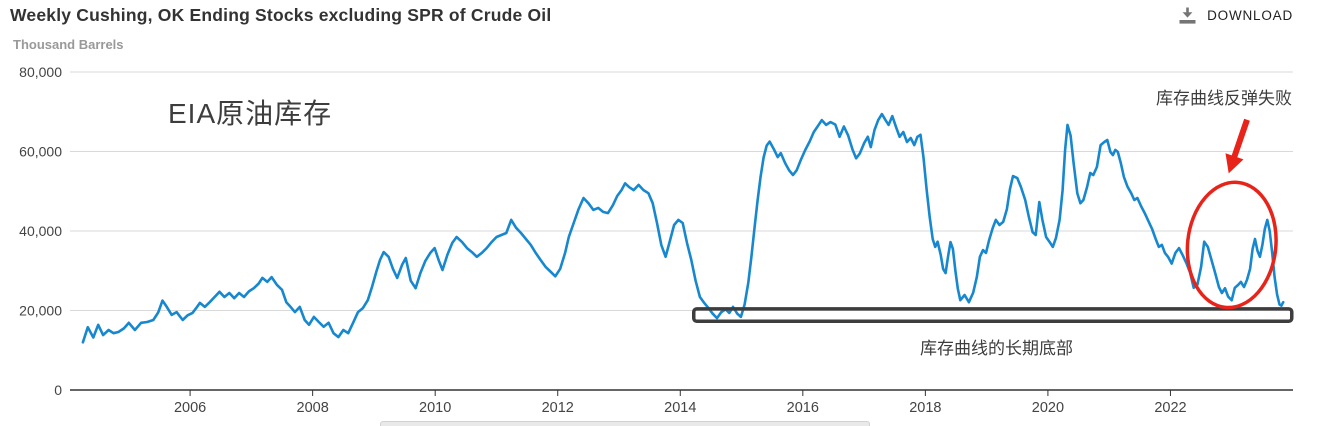  What do you see at coordinates (996, 348) in the screenshot?
I see `annotation-long-term-bottom: 库存曲线的长期底部` at bounding box center [996, 348].